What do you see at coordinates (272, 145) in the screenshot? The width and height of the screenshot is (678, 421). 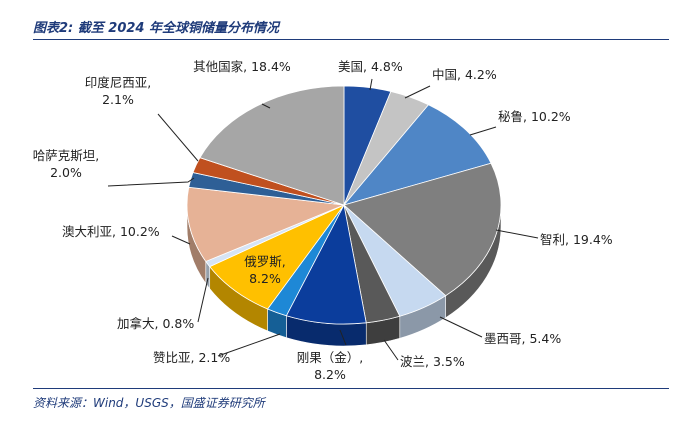 I see `pie-slice-其他国家` at bounding box center [272, 145].